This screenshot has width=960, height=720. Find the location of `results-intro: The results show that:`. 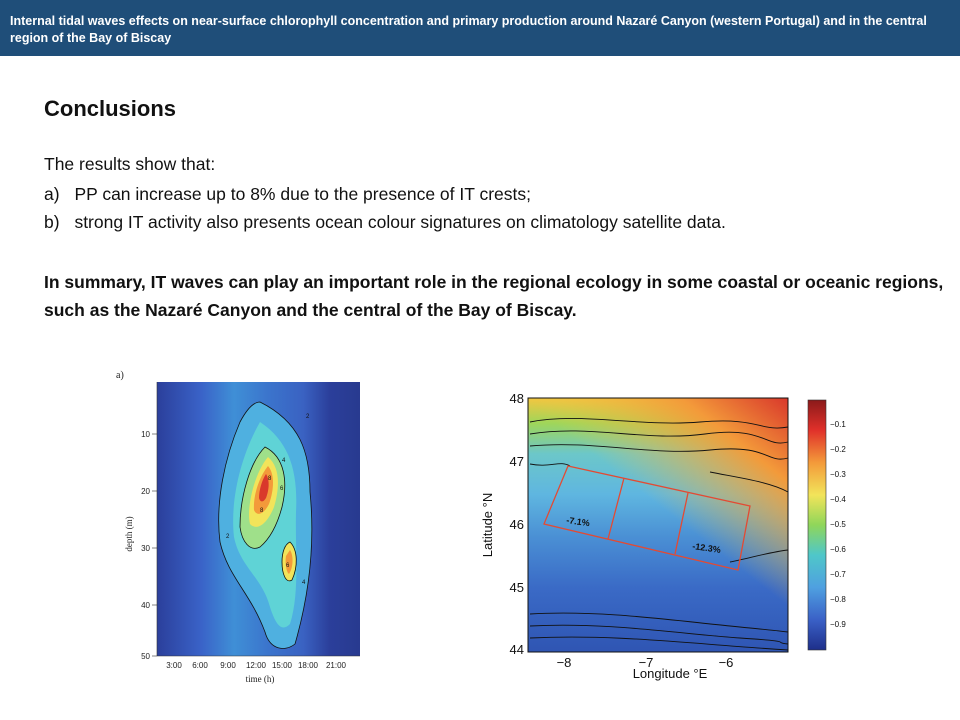

results-intro: The results show that: is located at coordinates (130, 164).